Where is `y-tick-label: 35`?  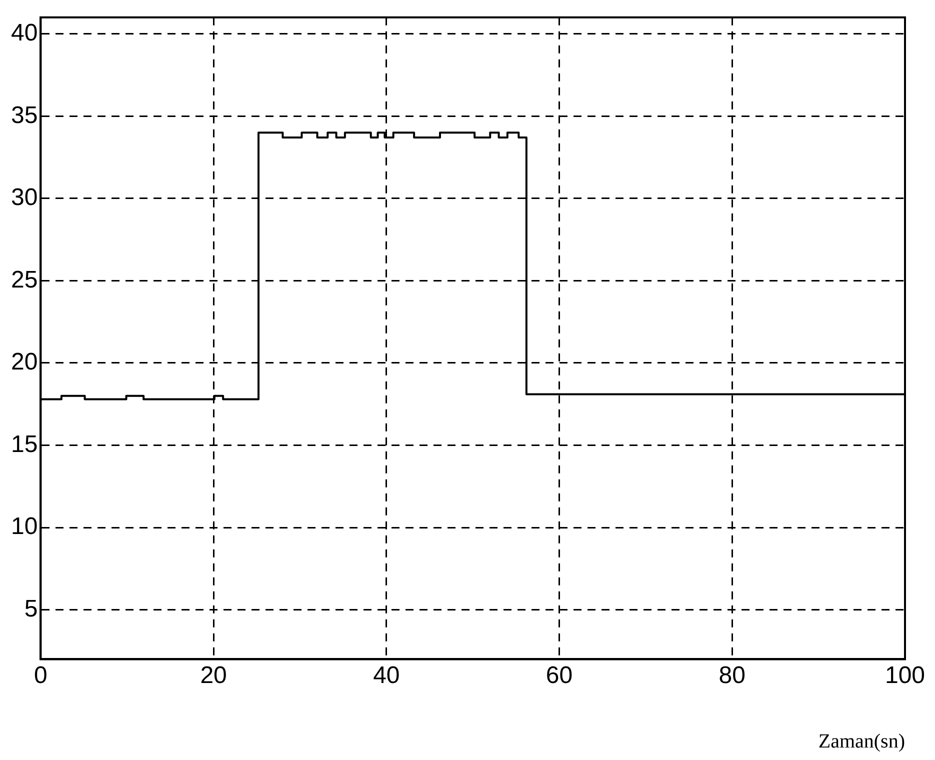 y-tick-label: 35 is located at coordinates (24, 115).